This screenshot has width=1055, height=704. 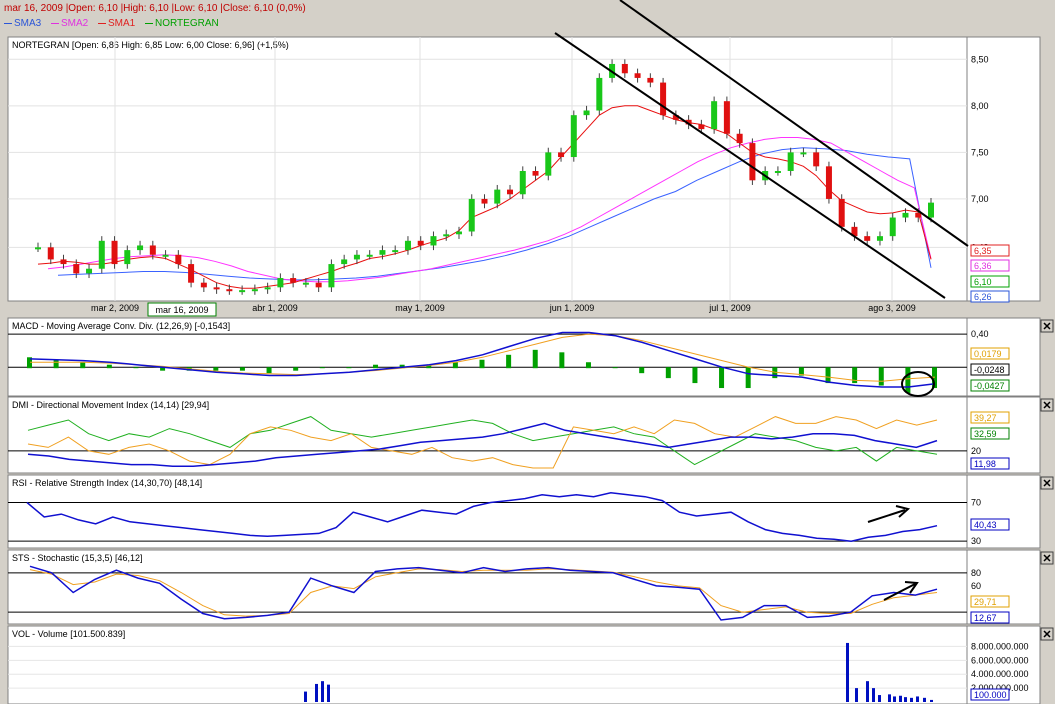 I want to click on channel-line-lower, so click(x=750, y=165).